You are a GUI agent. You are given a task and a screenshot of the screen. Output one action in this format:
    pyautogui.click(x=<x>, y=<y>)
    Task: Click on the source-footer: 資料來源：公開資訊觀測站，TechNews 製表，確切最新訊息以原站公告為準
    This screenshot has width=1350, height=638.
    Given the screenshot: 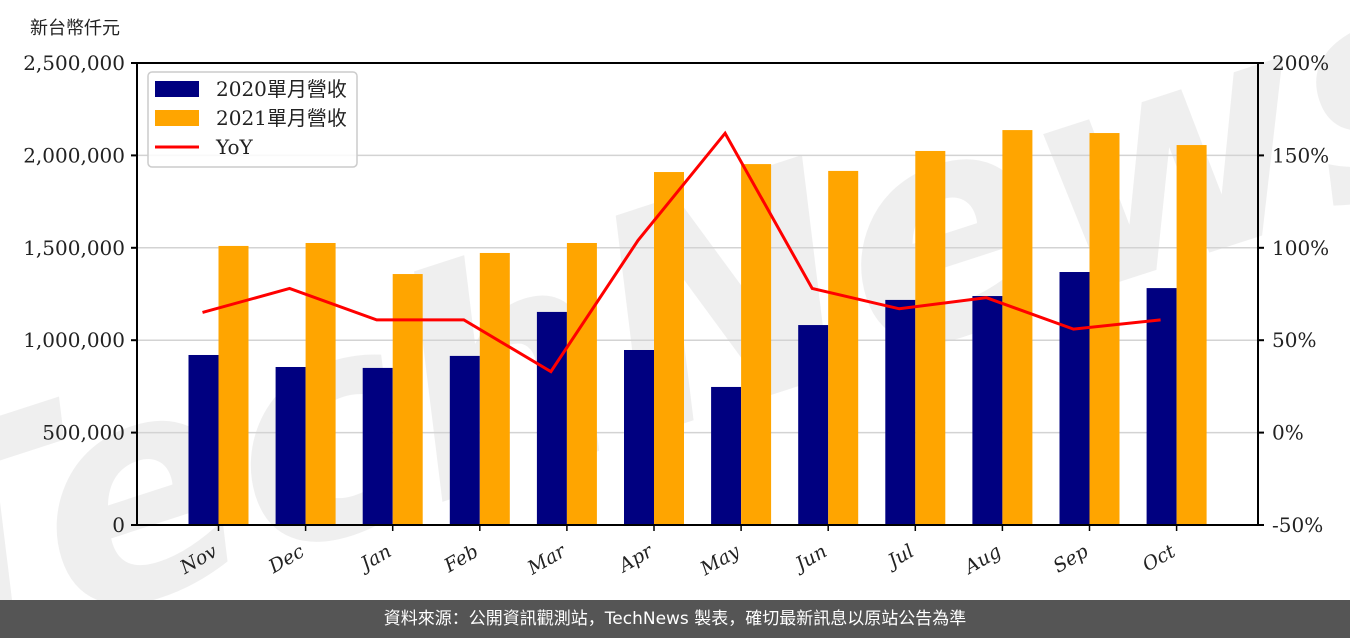 What is the action you would take?
    pyautogui.click(x=675, y=619)
    